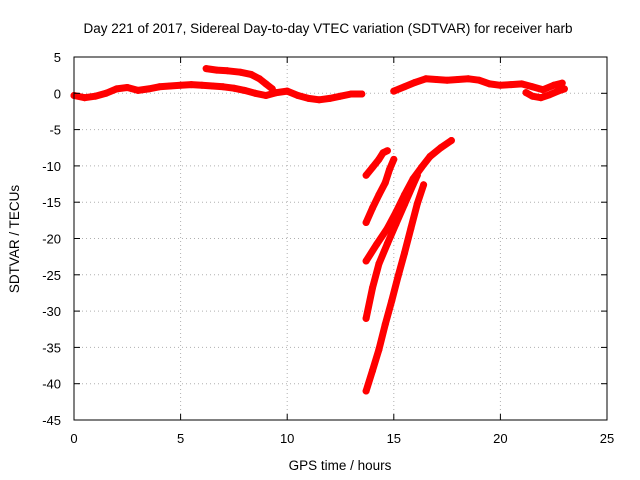 The width and height of the screenshot is (640, 480). I want to click on y-tick-label: -10, so click(51, 166).